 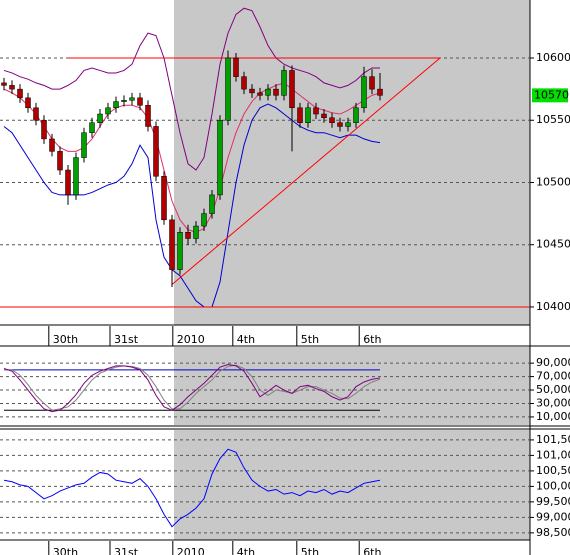 I want to click on y-tick-label: 10500, so click(x=553, y=181).